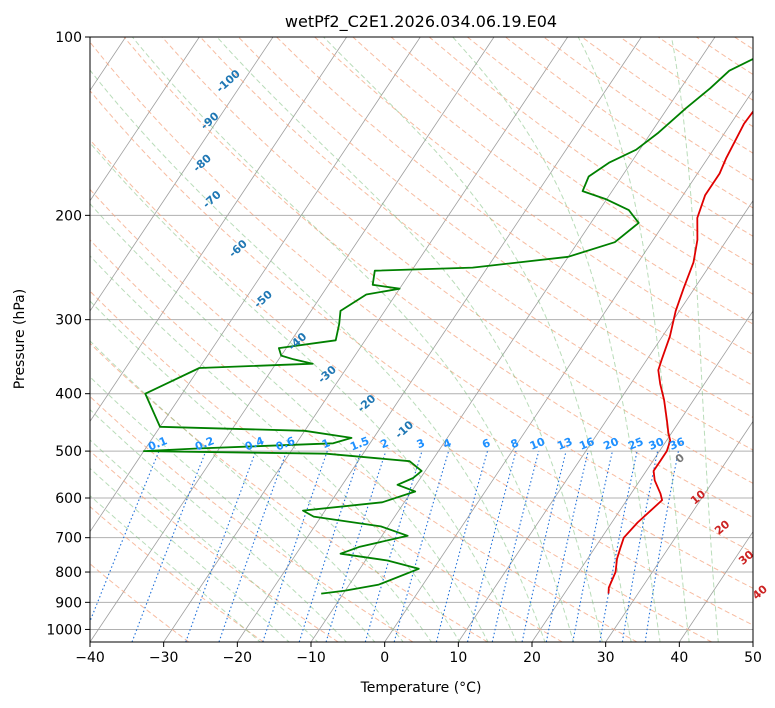 The height and width of the screenshot is (708, 775). Describe the element at coordinates (586, 444) in the screenshot. I see `mixing-ratio-label: 16` at that location.